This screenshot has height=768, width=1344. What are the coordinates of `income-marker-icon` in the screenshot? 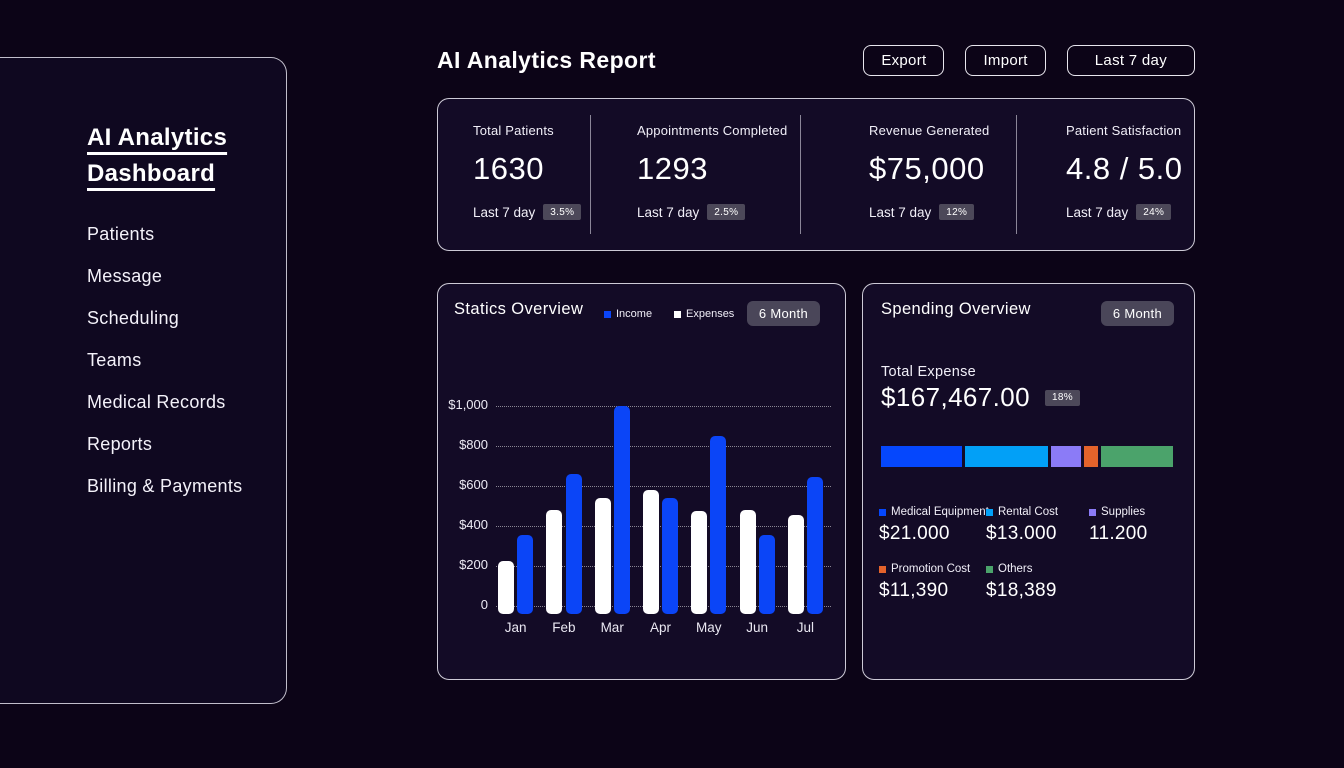 It's located at (607, 314).